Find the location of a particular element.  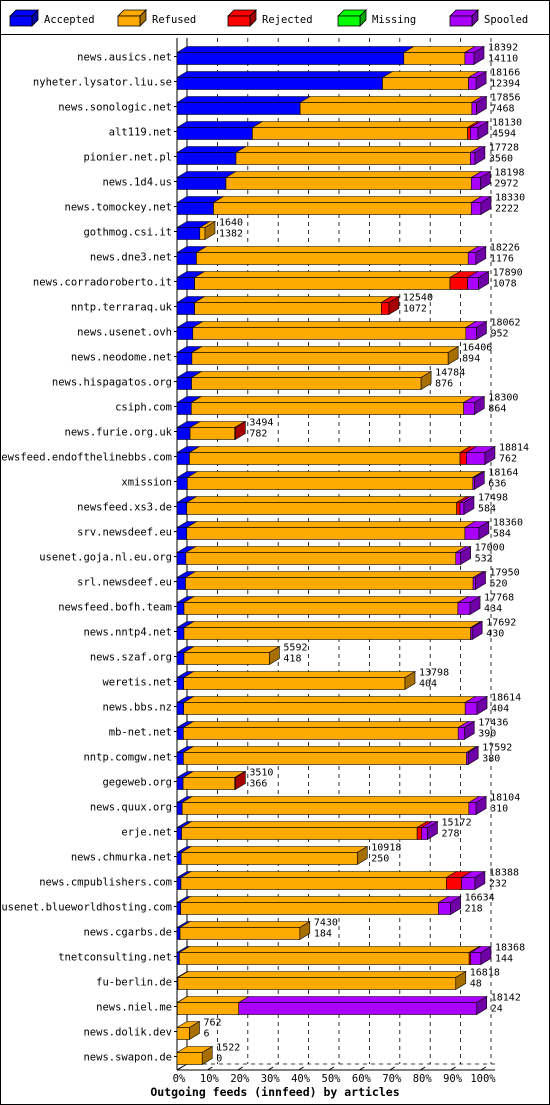

row-accepted: 250 is located at coordinates (380, 859).